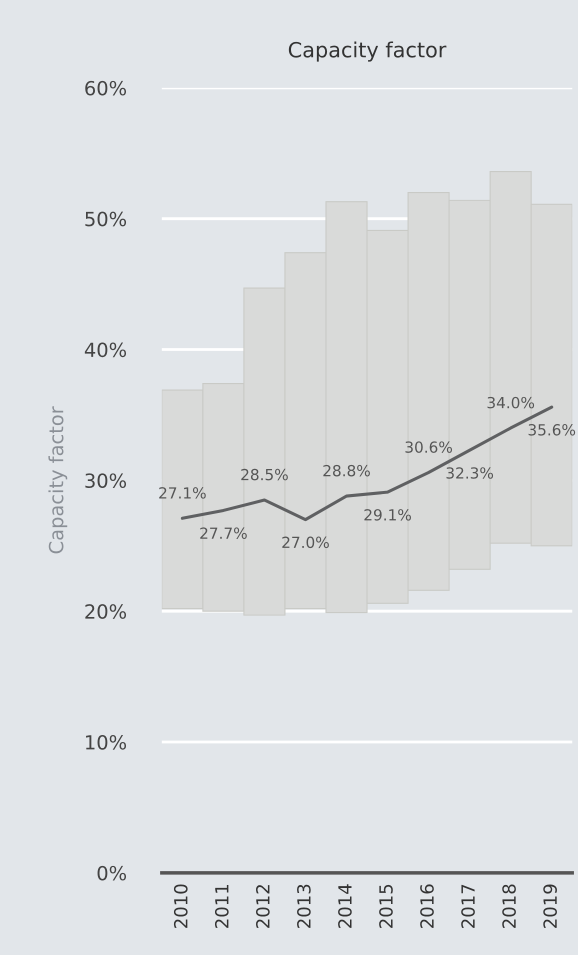 This screenshot has width=578, height=955. I want to click on data-label: 28.5%, so click(264, 474).